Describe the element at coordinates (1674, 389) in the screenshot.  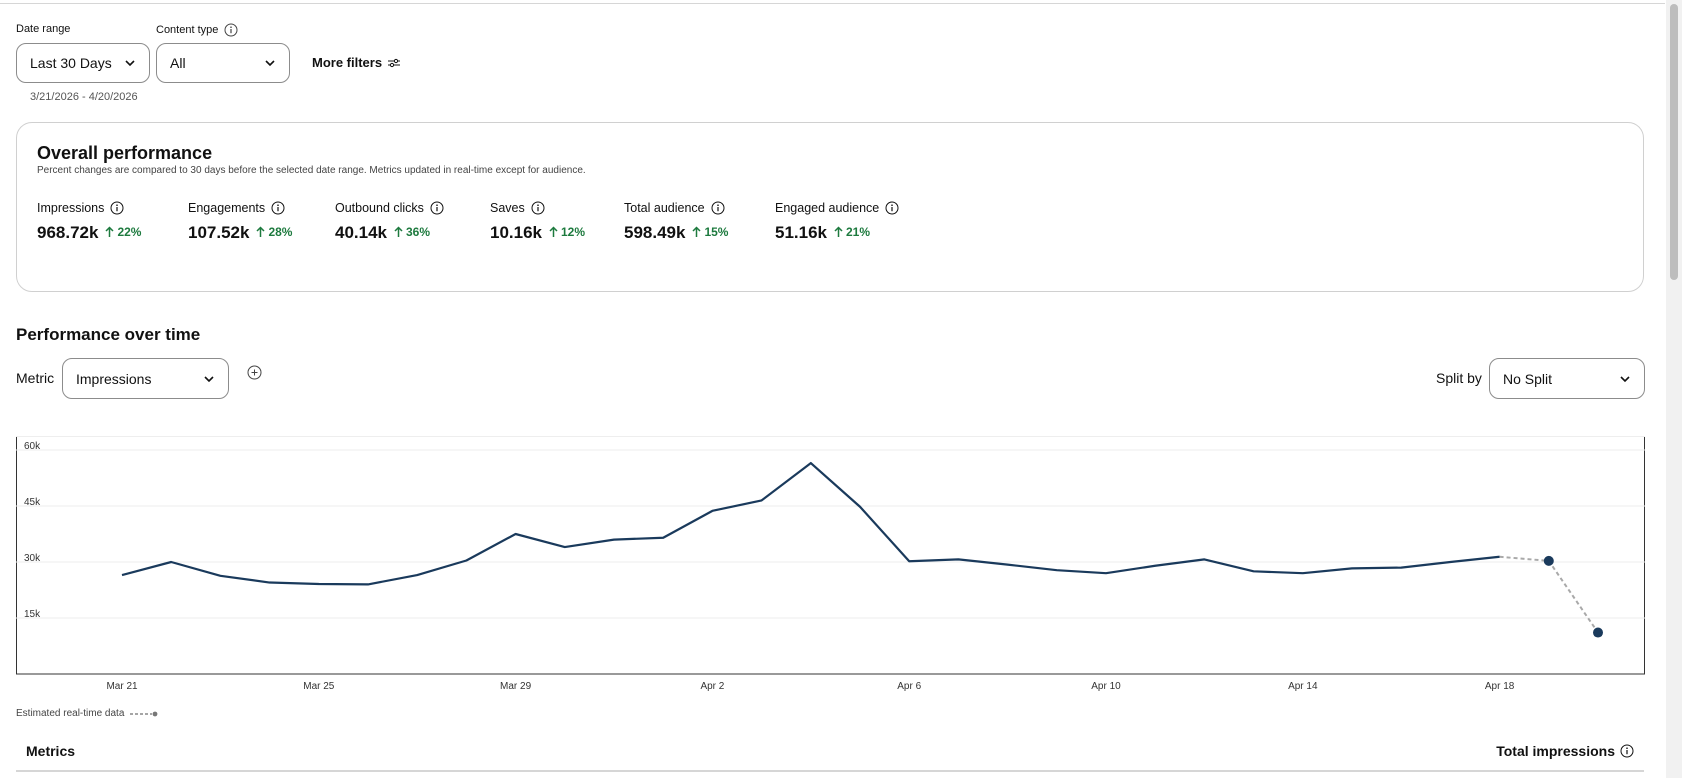
I see `page-scrollbar` at that location.